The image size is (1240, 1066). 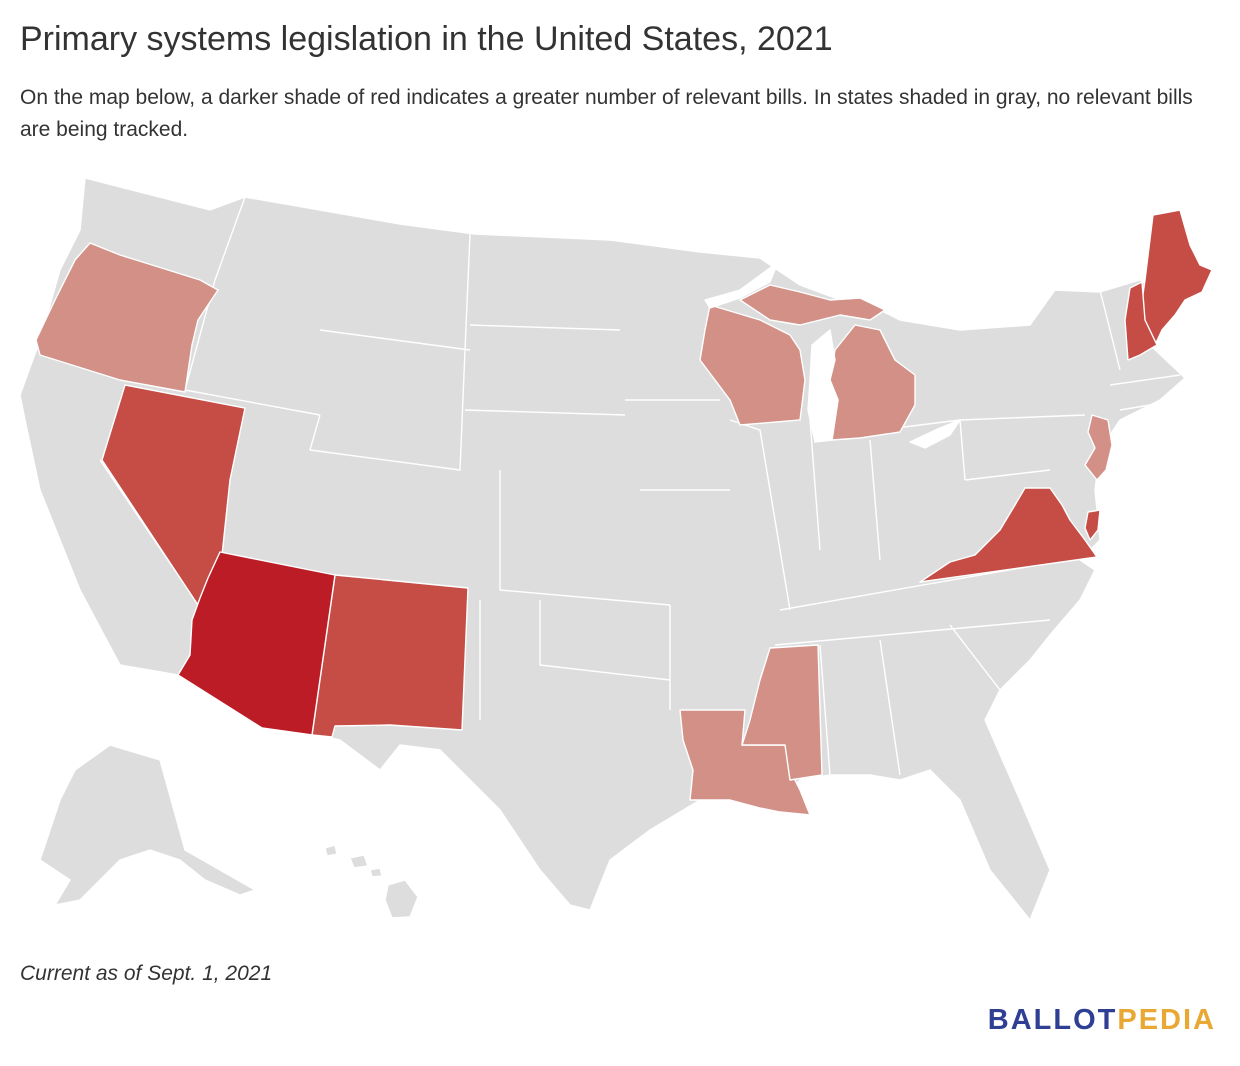 I want to click on date-note: Current as of Sept. 1, 2021, so click(x=146, y=973).